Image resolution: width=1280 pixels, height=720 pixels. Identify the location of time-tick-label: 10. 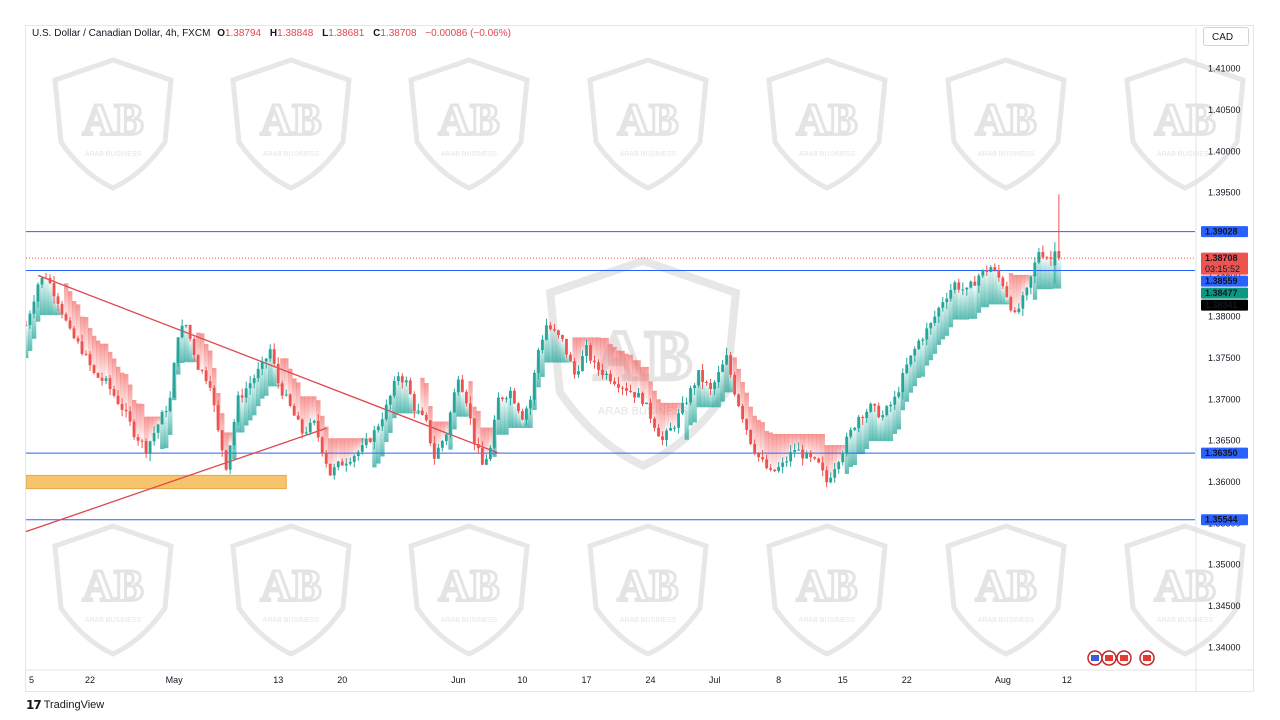
(522, 680).